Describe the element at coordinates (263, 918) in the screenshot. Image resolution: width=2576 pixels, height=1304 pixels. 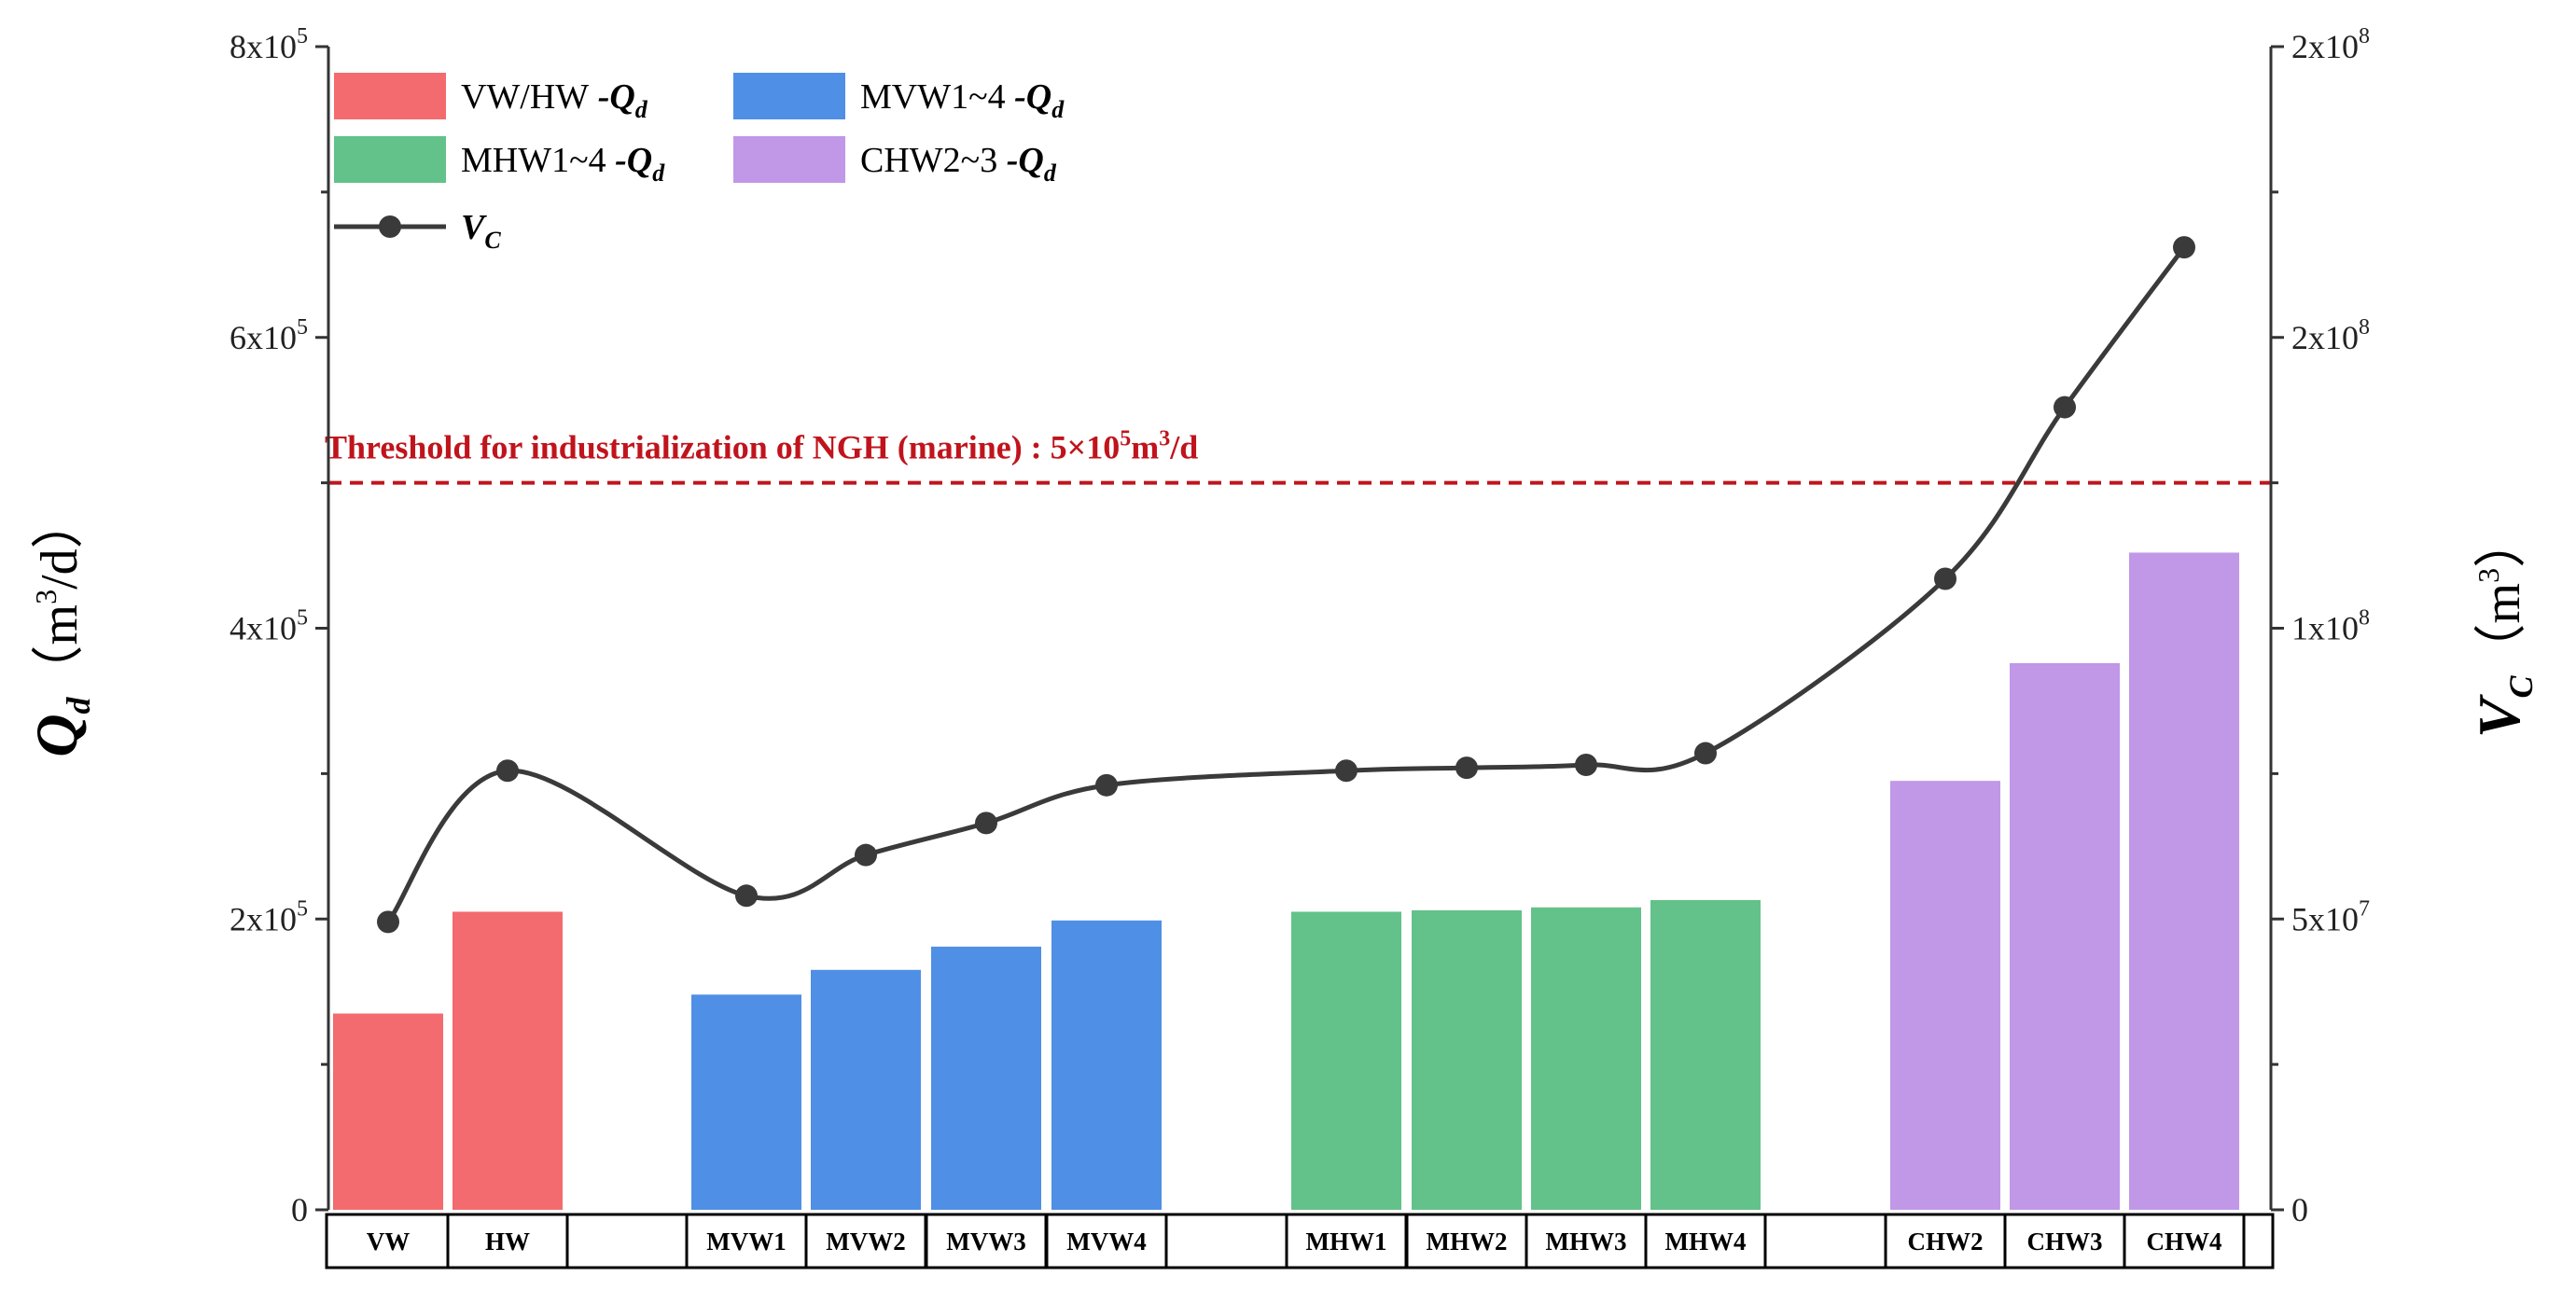
I see `left-tick-mantissa: 2x10` at that location.